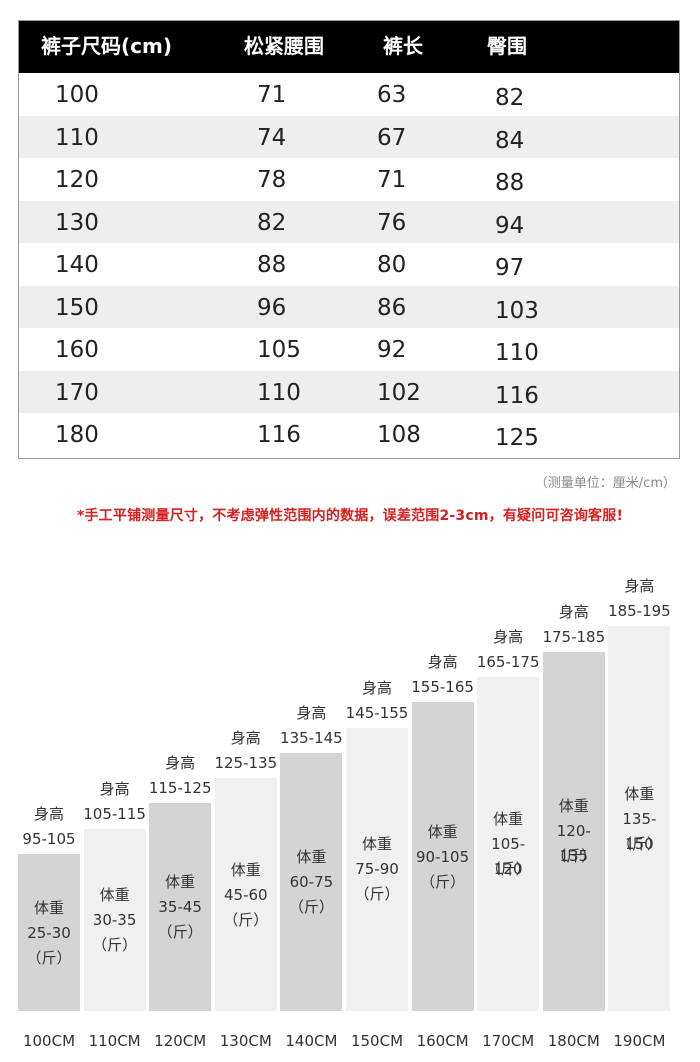 Image resolution: width=700 pixels, height=1062 pixels. What do you see at coordinates (245, 894) in the screenshot?
I see `size-bar: 体重 45-60 （斤）` at bounding box center [245, 894].